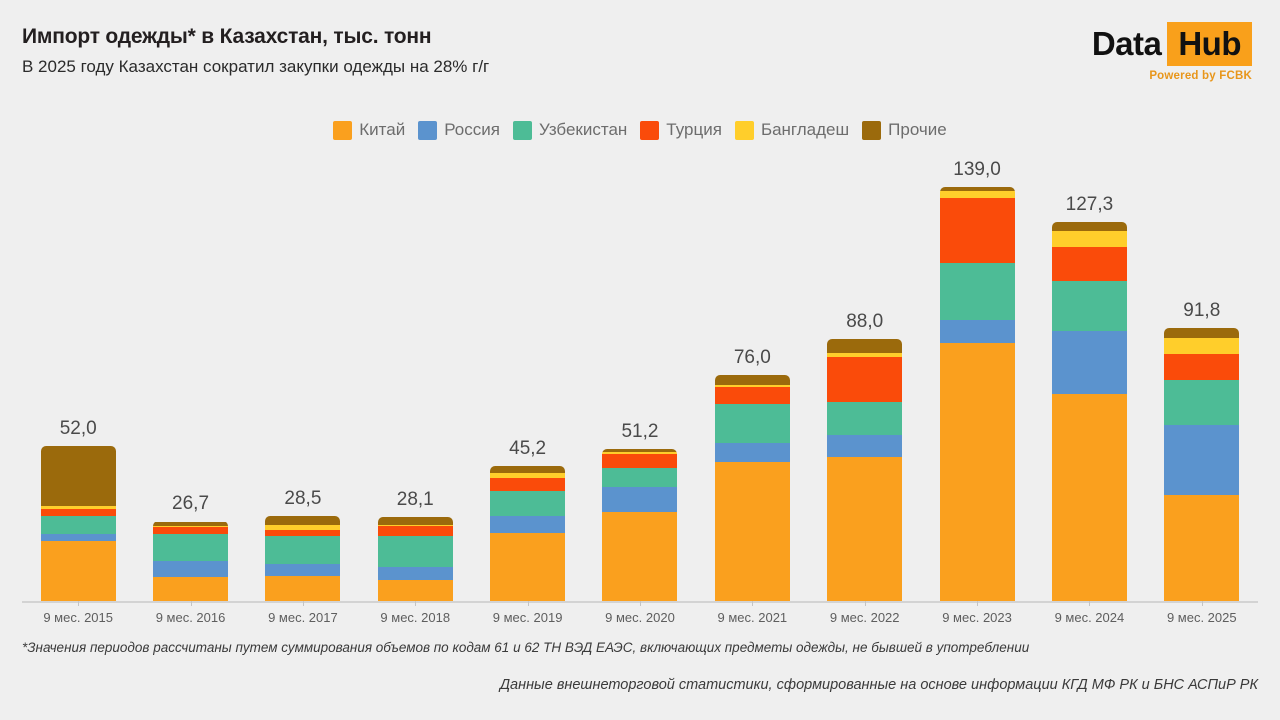 The width and height of the screenshot is (1280, 720). Describe the element at coordinates (190, 380) in the screenshot. I see `bar-slot: 26,7` at that location.